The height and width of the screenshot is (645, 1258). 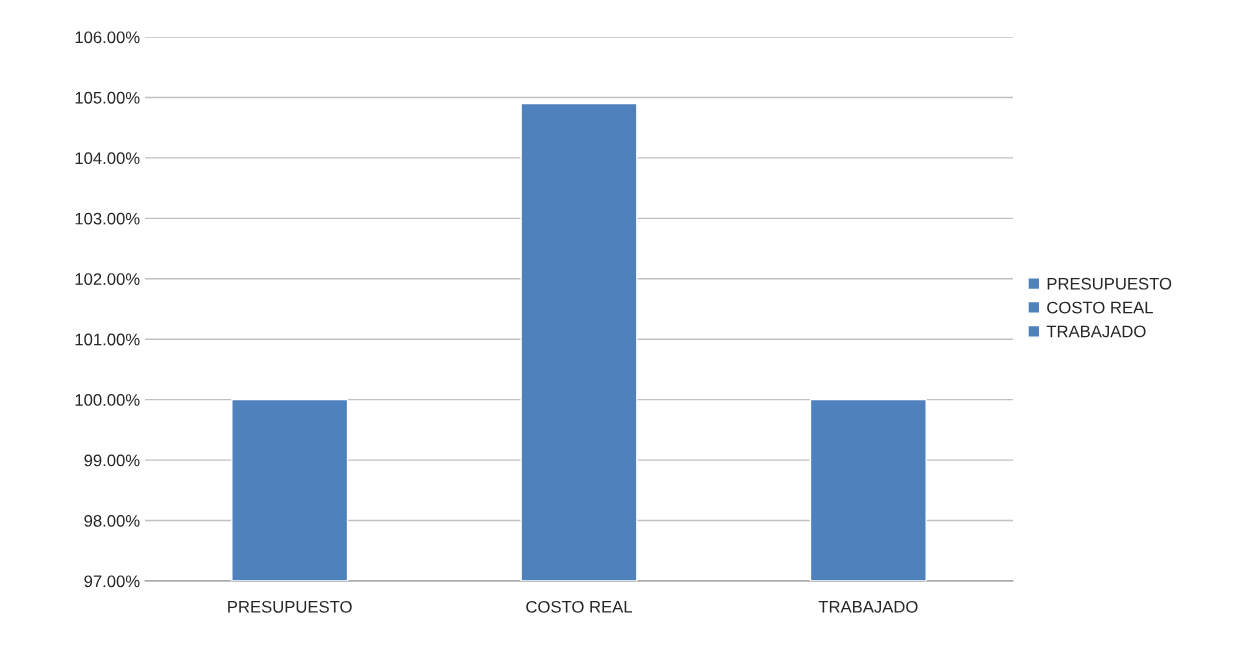 What do you see at coordinates (107, 37) in the screenshot?
I see `y-tick-label: 106.00%` at bounding box center [107, 37].